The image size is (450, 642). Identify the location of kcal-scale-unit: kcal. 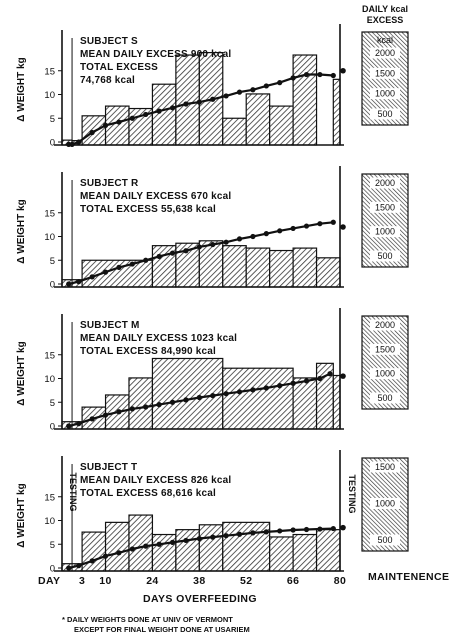
(385, 40).